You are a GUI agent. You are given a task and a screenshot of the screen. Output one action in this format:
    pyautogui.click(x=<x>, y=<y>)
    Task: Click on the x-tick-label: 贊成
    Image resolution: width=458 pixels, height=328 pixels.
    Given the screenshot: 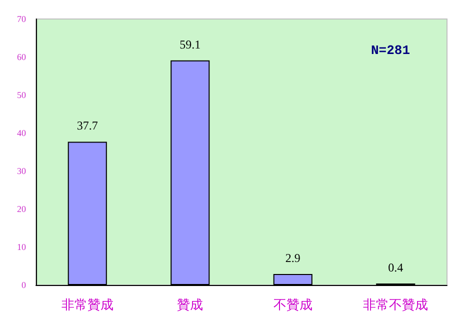 What is the action you would take?
    pyautogui.click(x=190, y=305)
    